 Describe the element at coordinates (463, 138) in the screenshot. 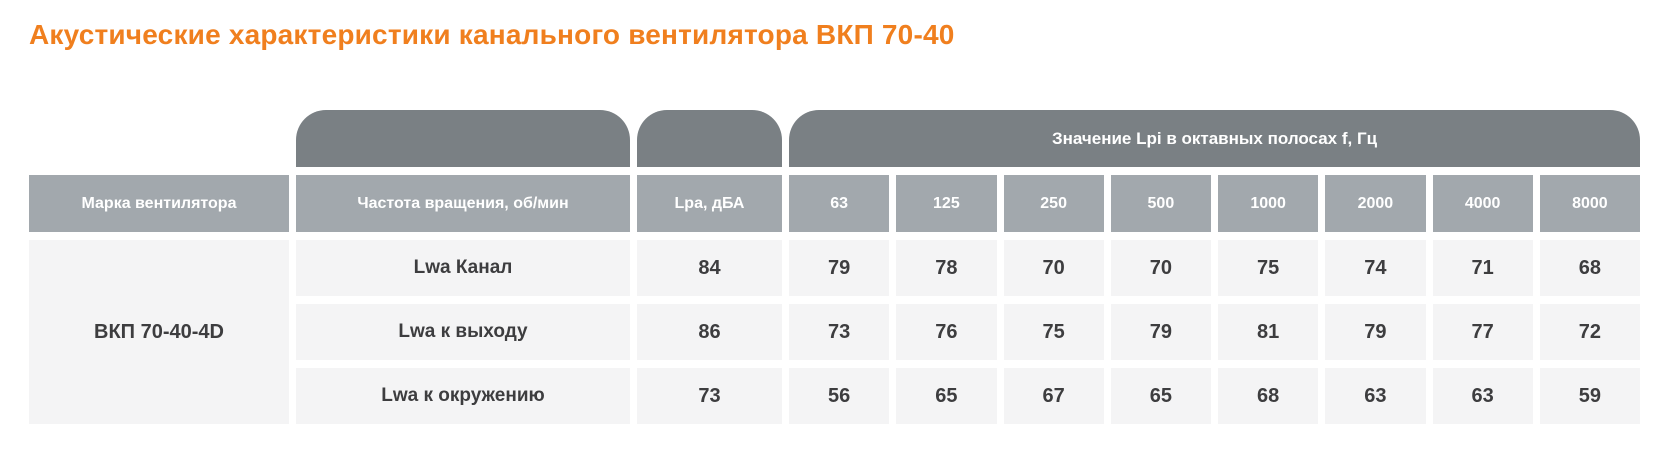

I see `rotation-speed-column-cap` at that location.